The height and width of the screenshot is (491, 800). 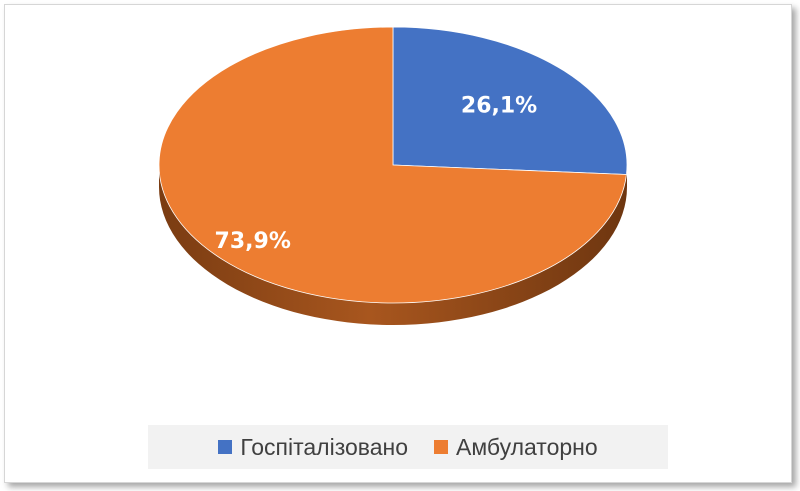 I want to click on legend-label-1: Амбулаторно, so click(x=527, y=446).